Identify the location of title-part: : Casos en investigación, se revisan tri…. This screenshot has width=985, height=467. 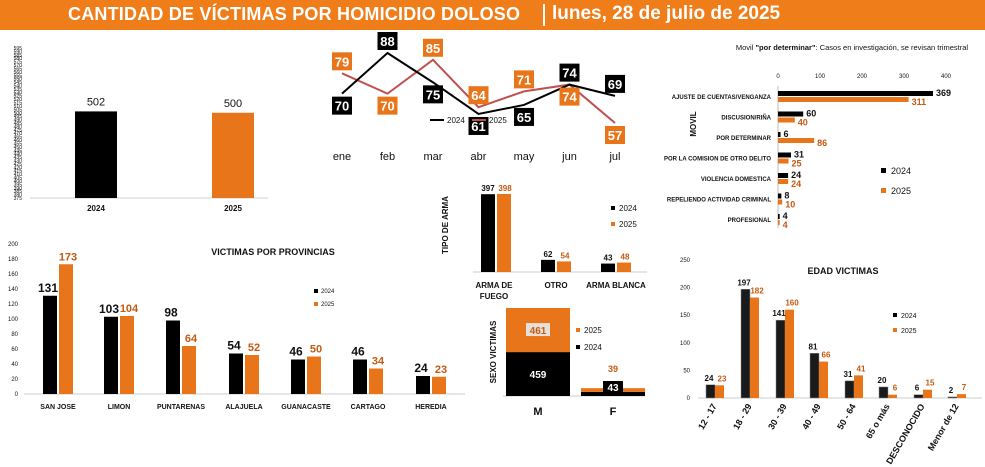
(892, 47).